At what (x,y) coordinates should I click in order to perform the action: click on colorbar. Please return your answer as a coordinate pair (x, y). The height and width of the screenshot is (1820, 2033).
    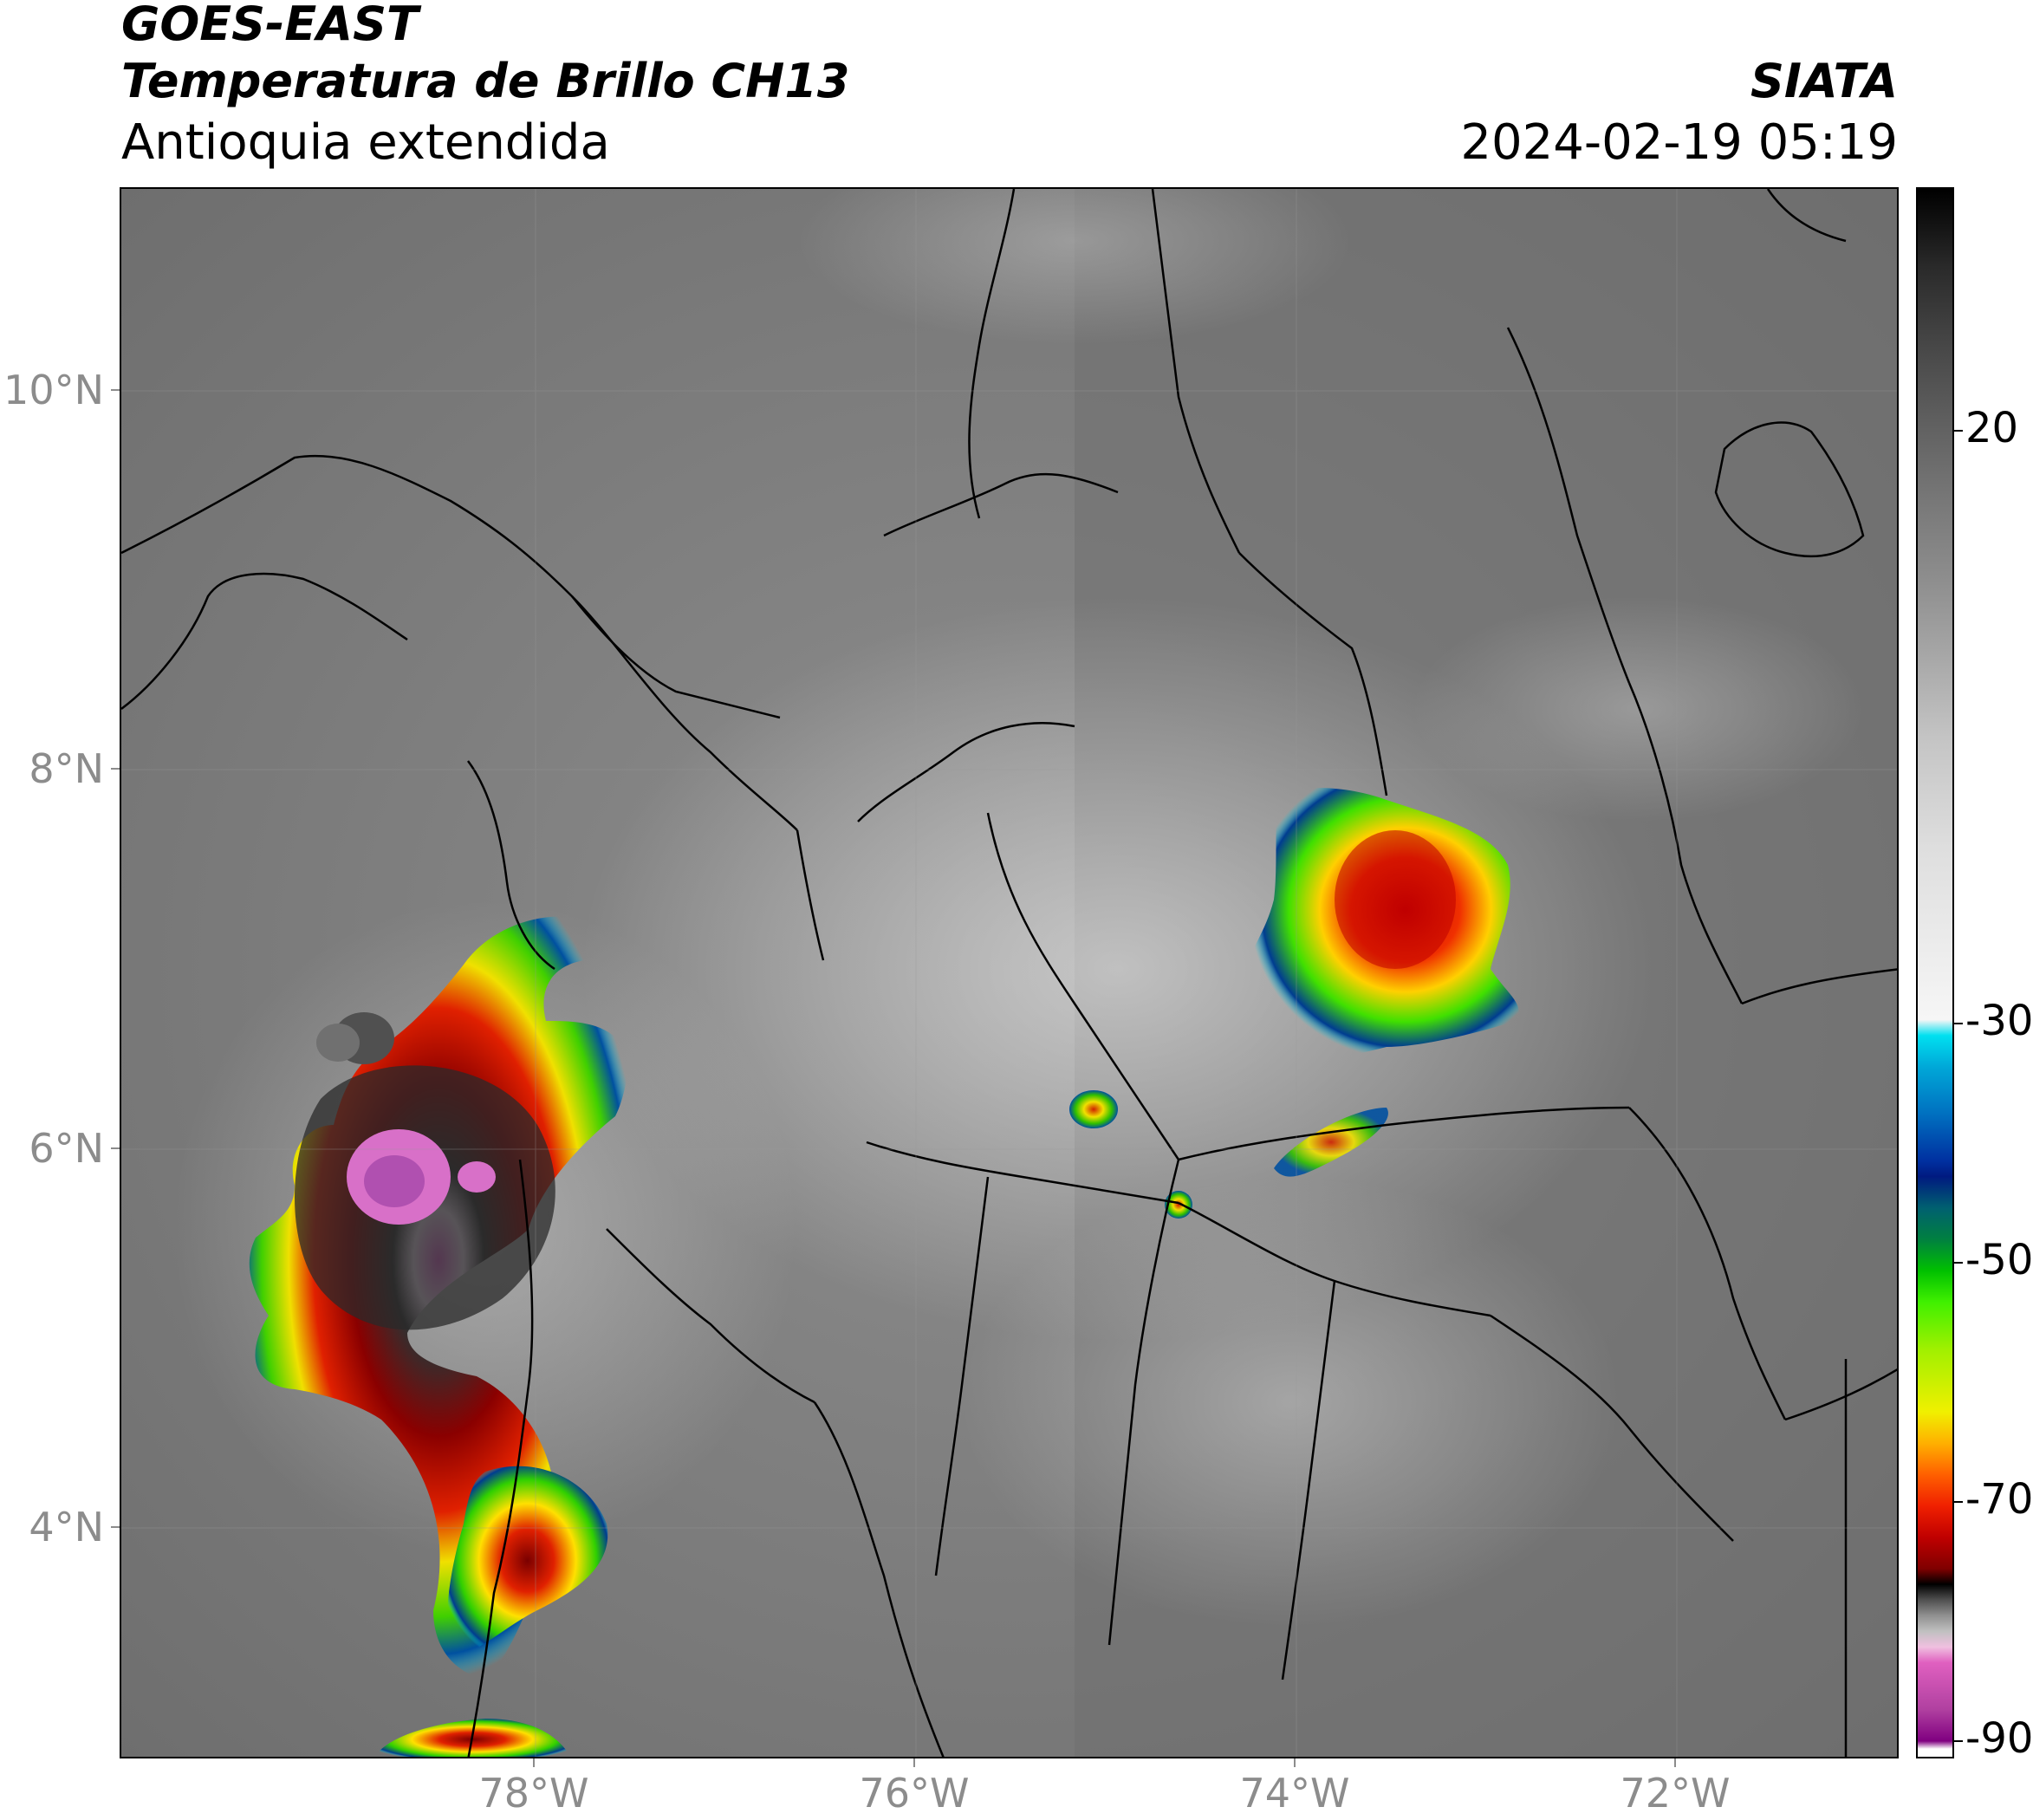
    Looking at the image, I should click on (1935, 972).